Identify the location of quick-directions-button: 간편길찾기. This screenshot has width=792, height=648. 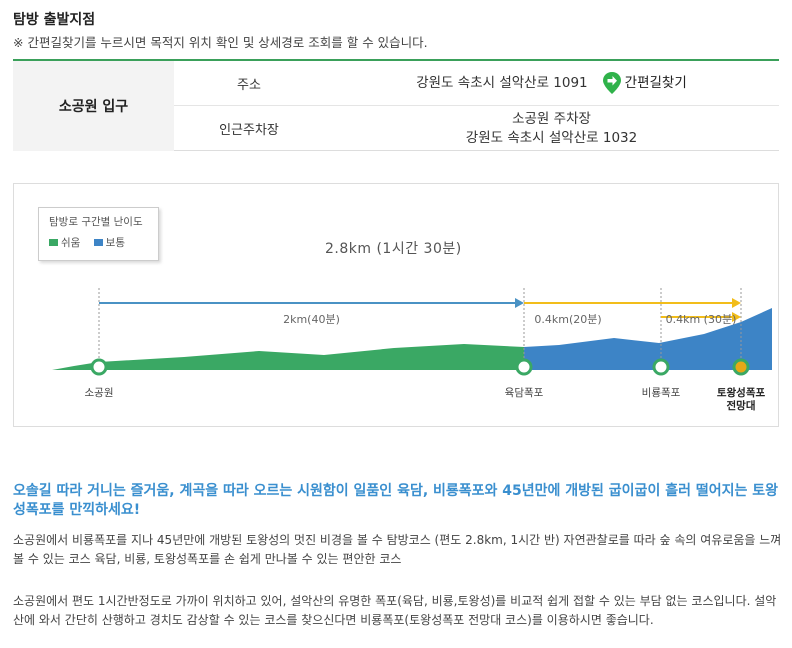
(644, 83).